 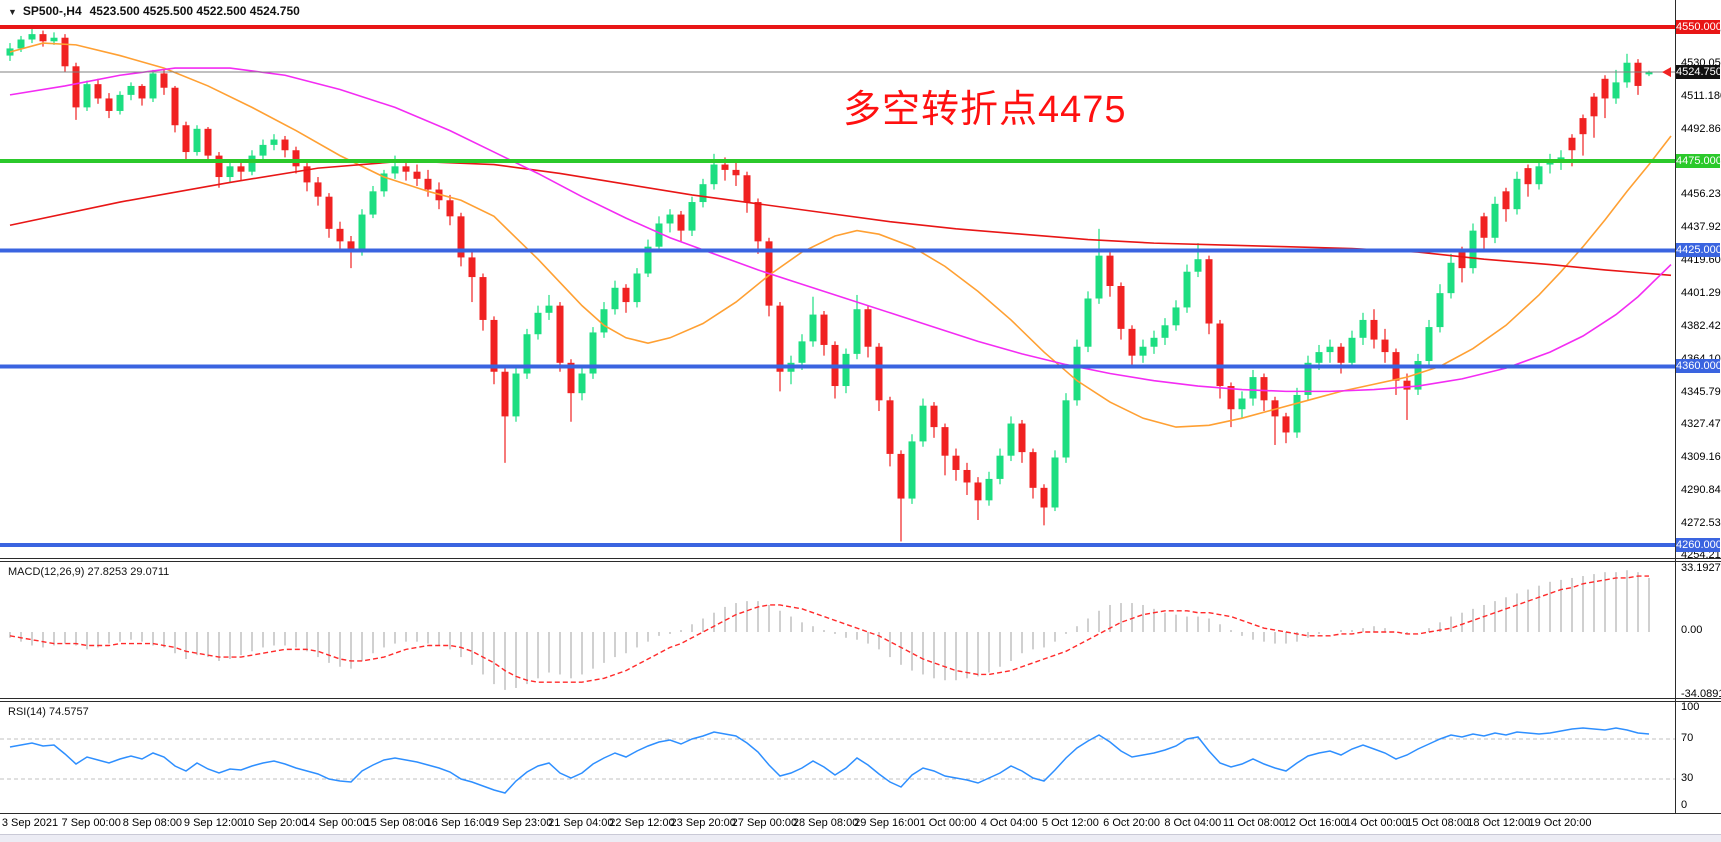 I want to click on time-axis-label: 18 Oct 12:00, so click(x=1499, y=823).